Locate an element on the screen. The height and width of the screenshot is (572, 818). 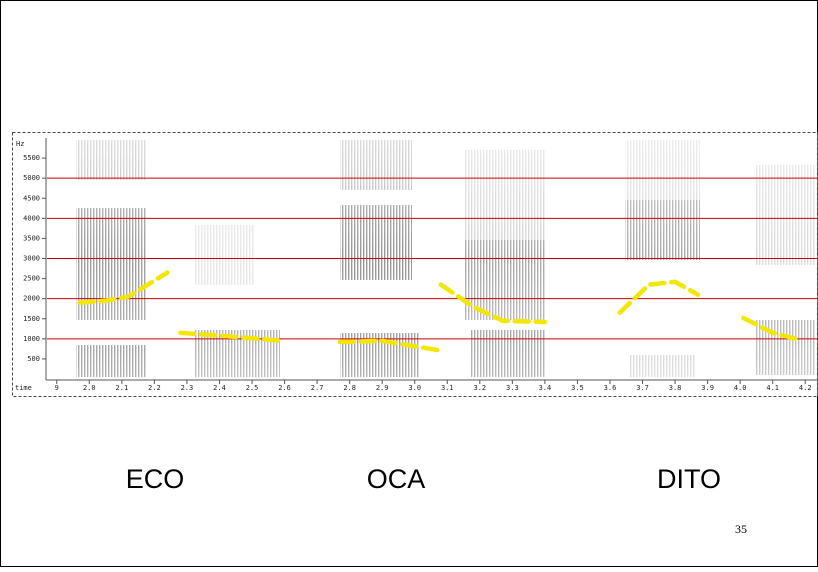
x-tick-label: 4.0 is located at coordinates (740, 388).